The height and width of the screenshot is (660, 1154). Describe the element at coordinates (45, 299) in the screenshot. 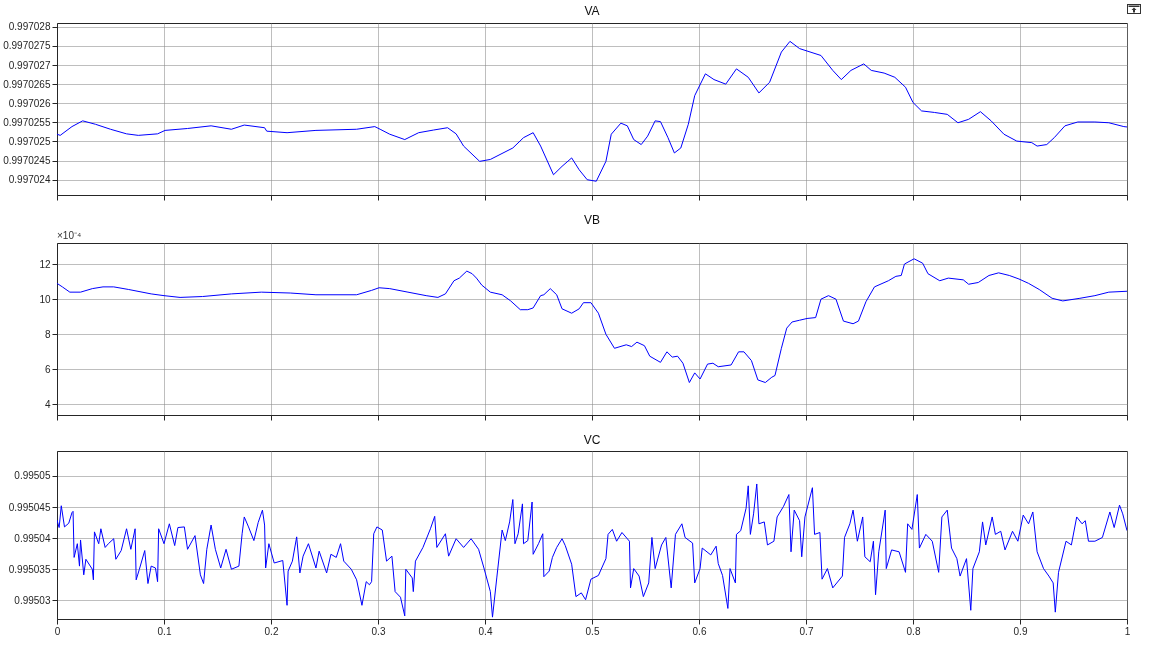

I see `y-tick-label: 10` at that location.